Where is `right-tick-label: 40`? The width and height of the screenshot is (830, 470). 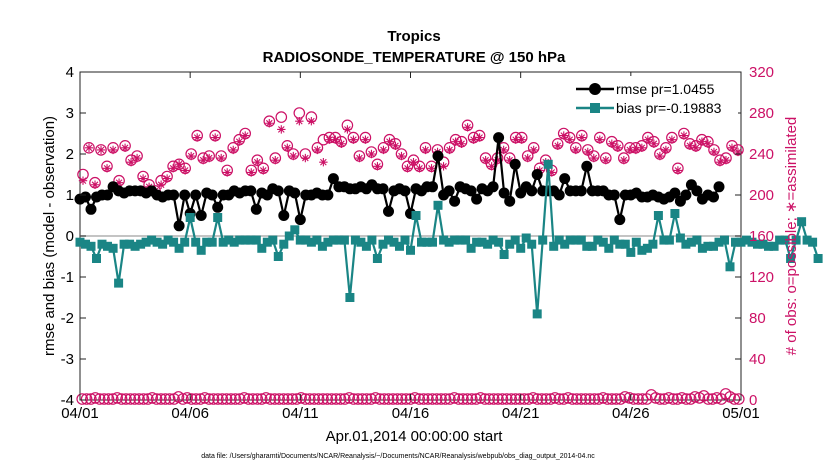
right-tick-label: 40 is located at coordinates (757, 359).